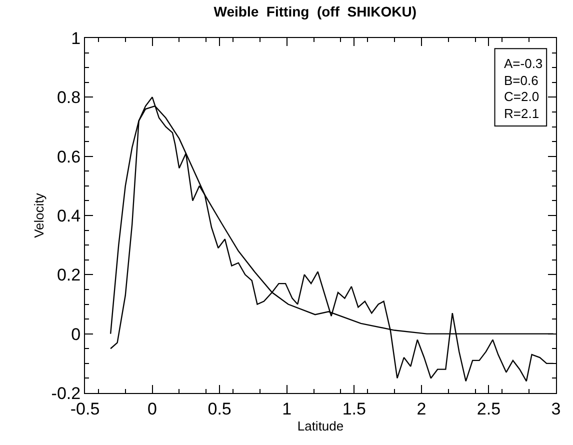  I want to click on y-tick-label: 0.4, so click(68, 216).